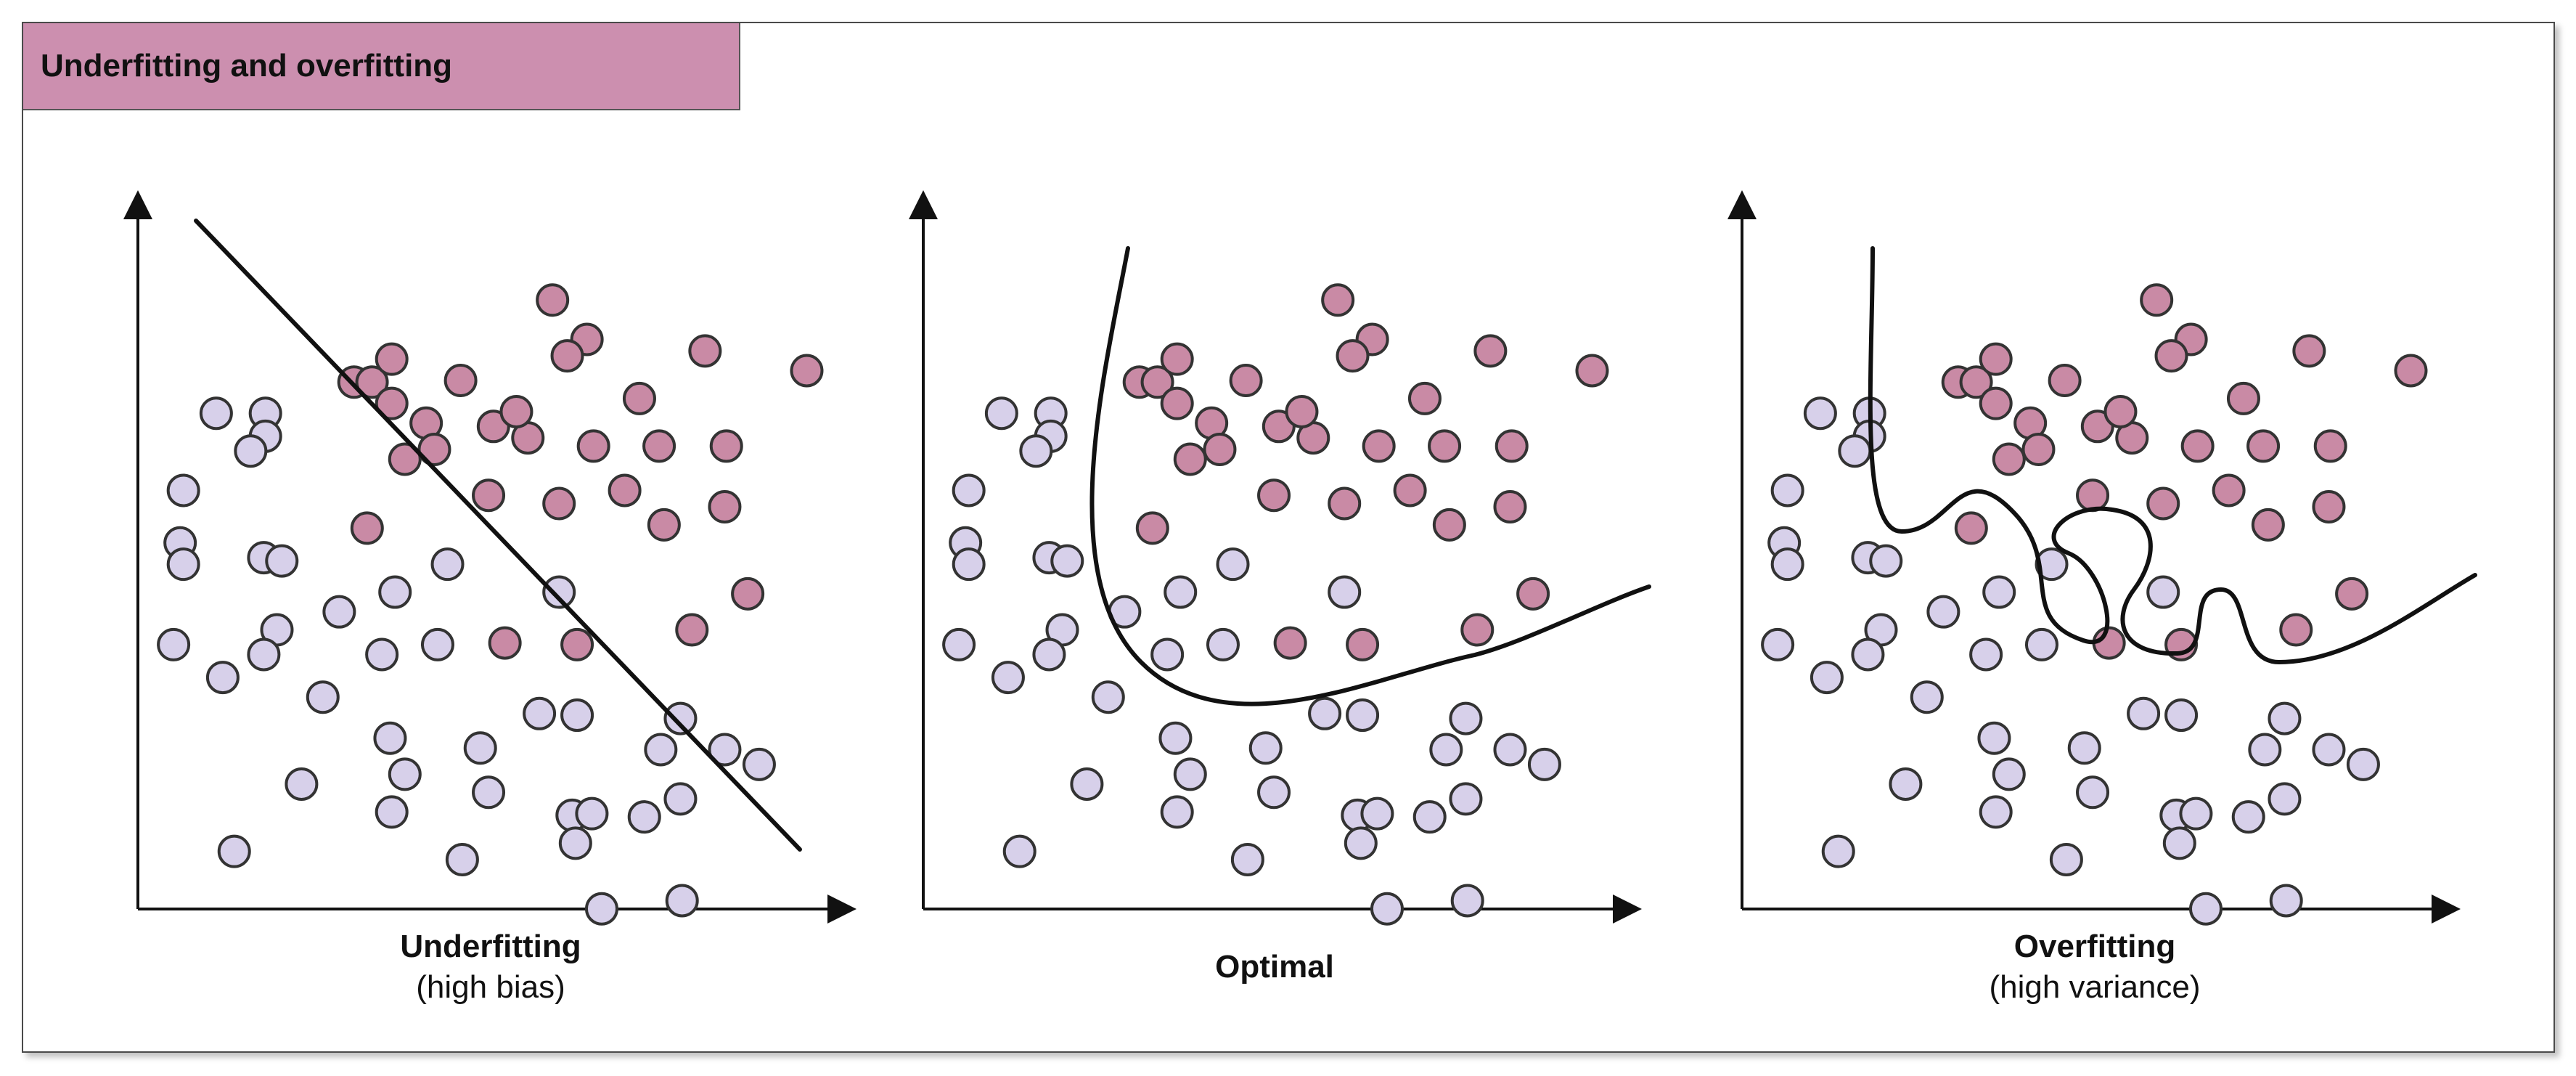  What do you see at coordinates (2094, 946) in the screenshot?
I see `panel-title: Overfitting` at bounding box center [2094, 946].